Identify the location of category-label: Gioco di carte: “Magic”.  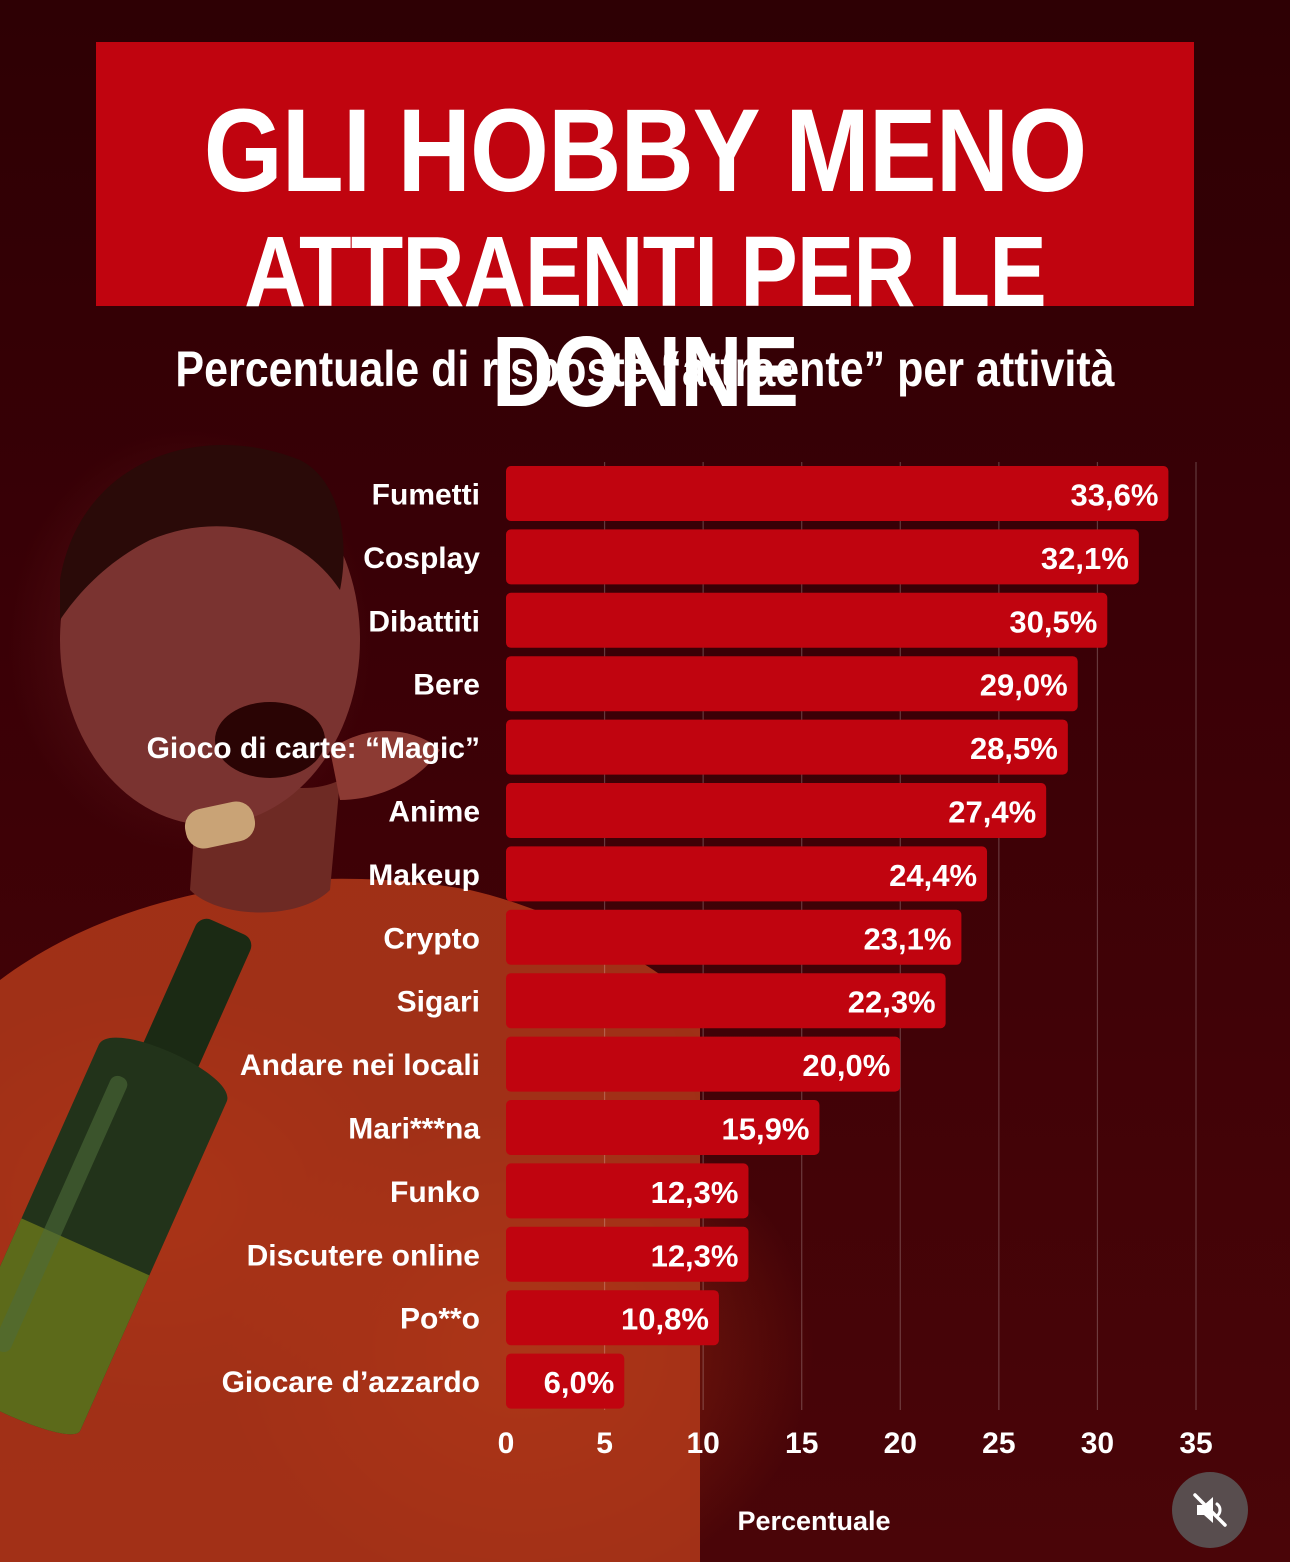
(313, 748).